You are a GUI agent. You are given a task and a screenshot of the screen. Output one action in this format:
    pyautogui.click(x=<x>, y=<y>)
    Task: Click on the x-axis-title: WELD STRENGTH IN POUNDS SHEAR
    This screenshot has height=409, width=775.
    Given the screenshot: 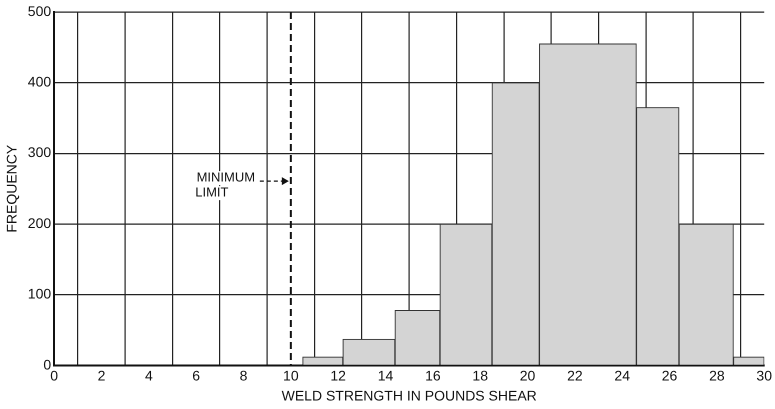 What is the action you would take?
    pyautogui.click(x=409, y=395)
    